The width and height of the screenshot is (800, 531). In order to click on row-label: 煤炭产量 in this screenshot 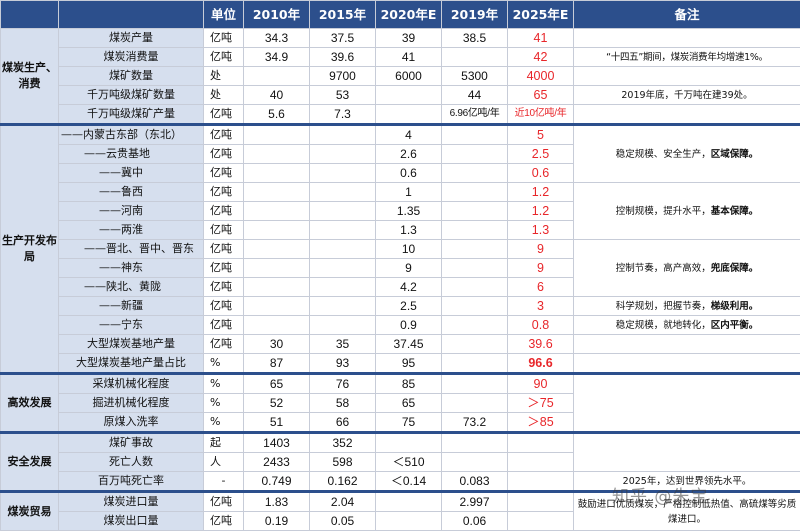, I will do `click(131, 38)`.